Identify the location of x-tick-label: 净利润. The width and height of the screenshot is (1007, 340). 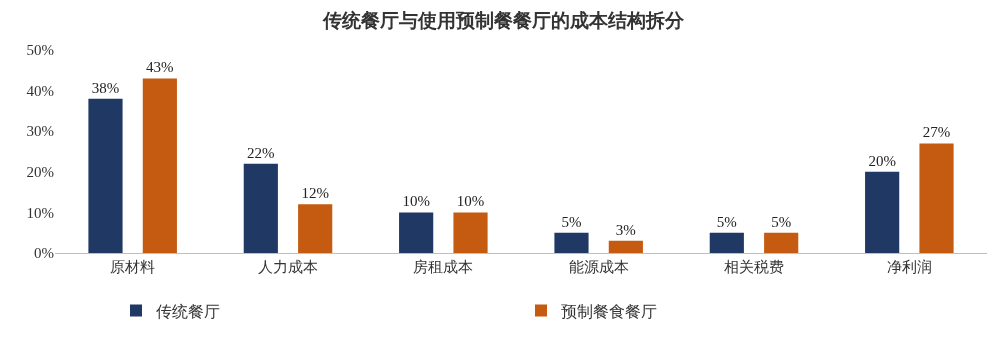
(909, 267).